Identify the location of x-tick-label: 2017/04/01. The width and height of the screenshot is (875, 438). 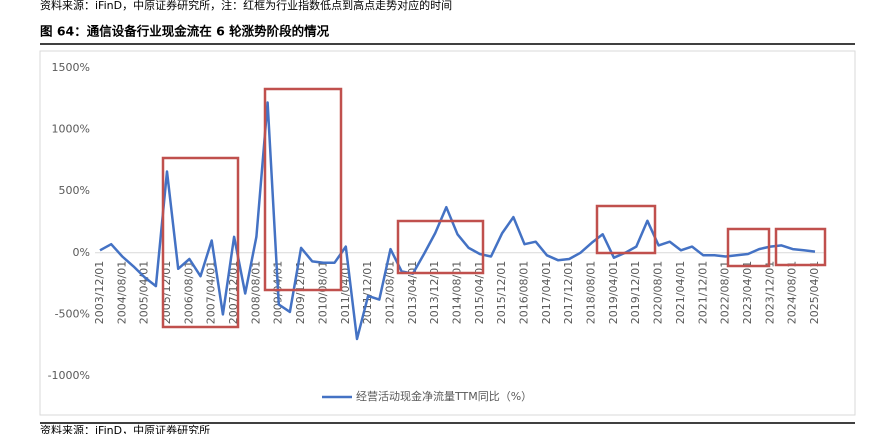
(546, 292).